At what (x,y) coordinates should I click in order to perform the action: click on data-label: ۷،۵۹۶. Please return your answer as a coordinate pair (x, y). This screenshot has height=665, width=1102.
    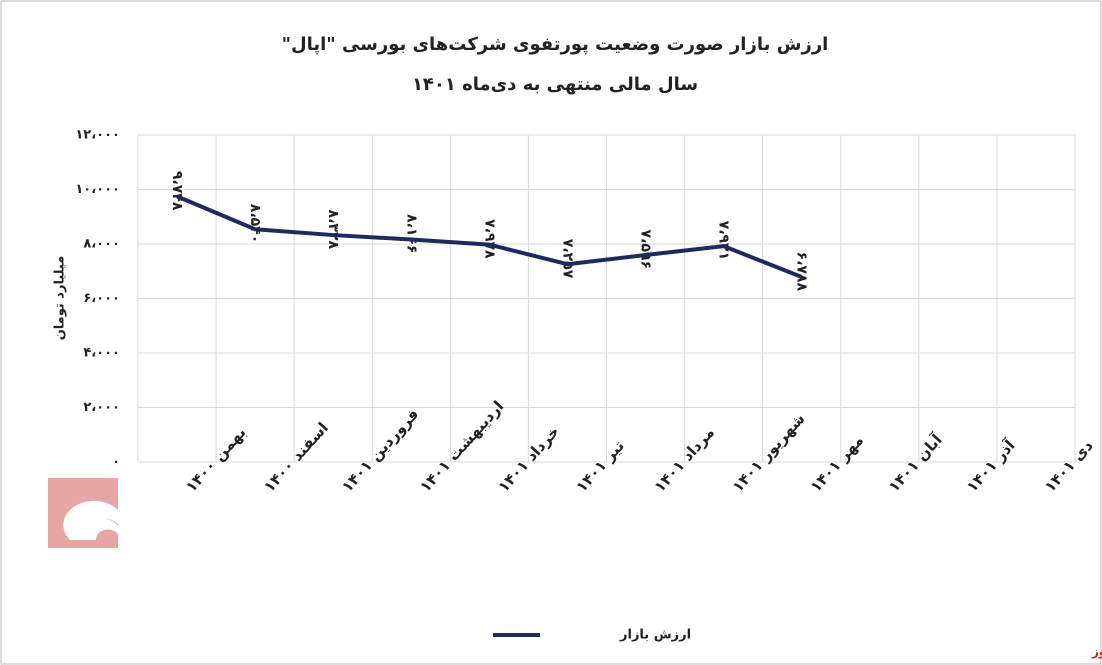
    Looking at the image, I should click on (646, 250).